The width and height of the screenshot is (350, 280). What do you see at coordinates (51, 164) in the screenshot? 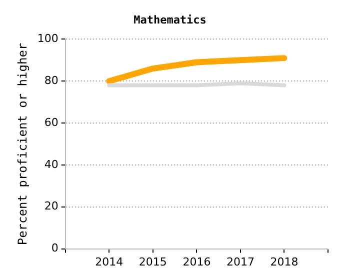
I see `y-tick-label: 40` at bounding box center [51, 164].